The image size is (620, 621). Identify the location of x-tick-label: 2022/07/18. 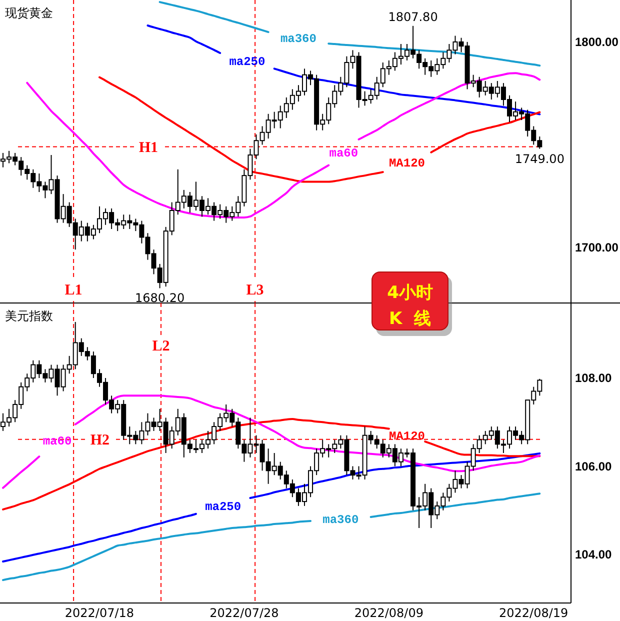
(99, 613).